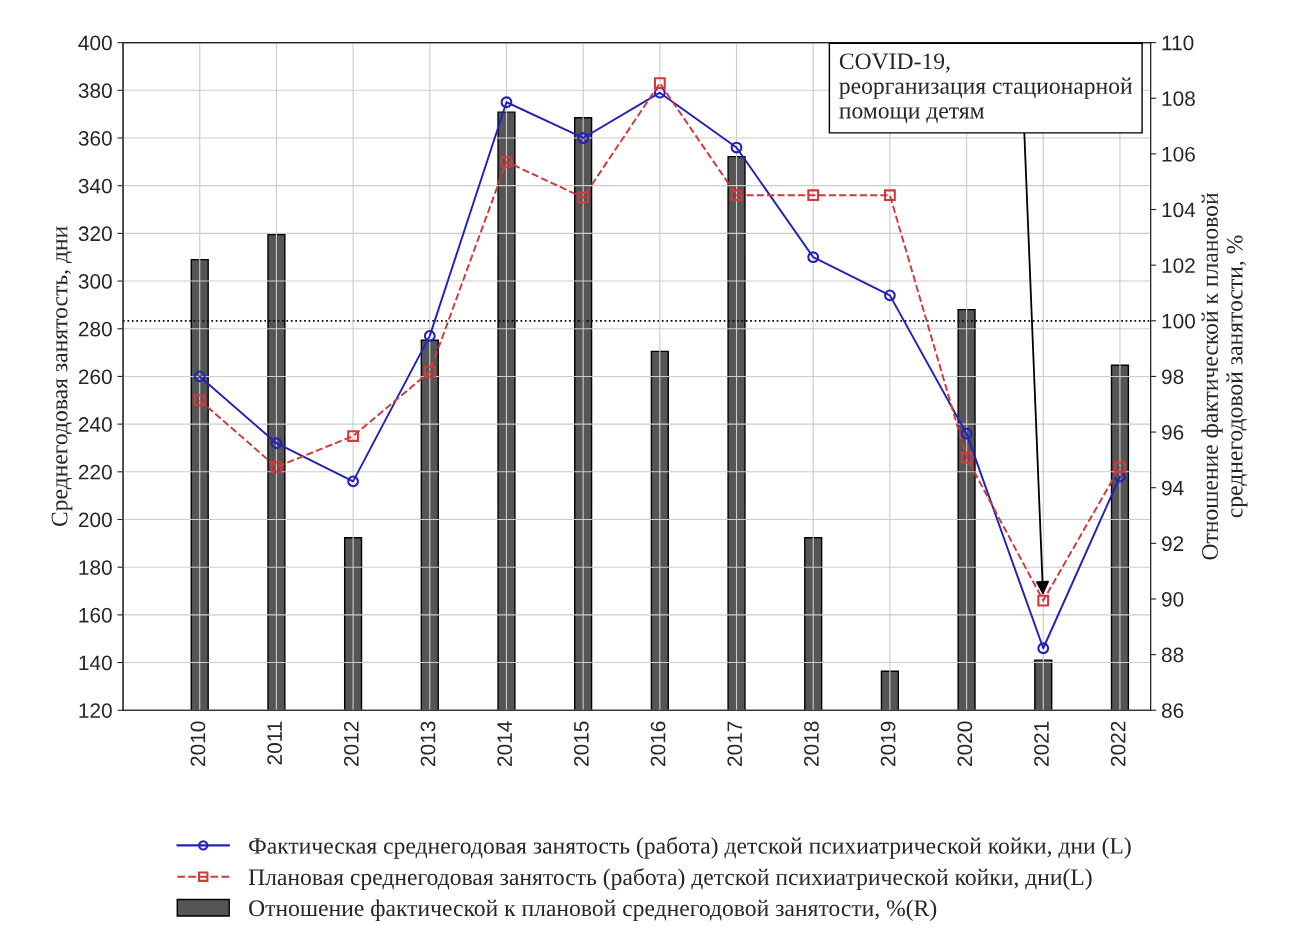 Image resolution: width=1309 pixels, height=947 pixels. What do you see at coordinates (95, 520) in the screenshot?
I see `y-tick-label: 200` at bounding box center [95, 520].